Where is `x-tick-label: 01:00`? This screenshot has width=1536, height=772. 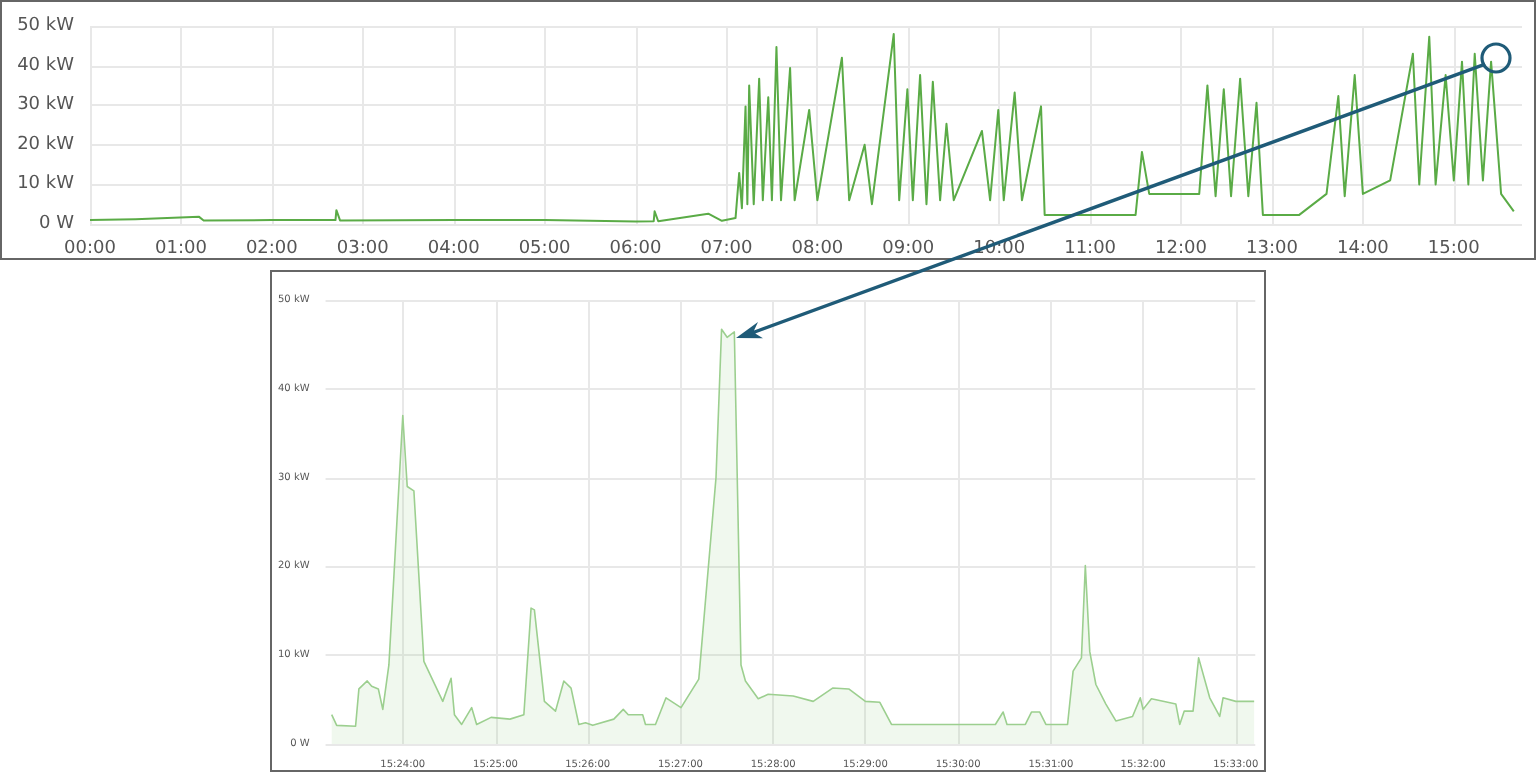 x-tick-label: 01:00 is located at coordinates (181, 249).